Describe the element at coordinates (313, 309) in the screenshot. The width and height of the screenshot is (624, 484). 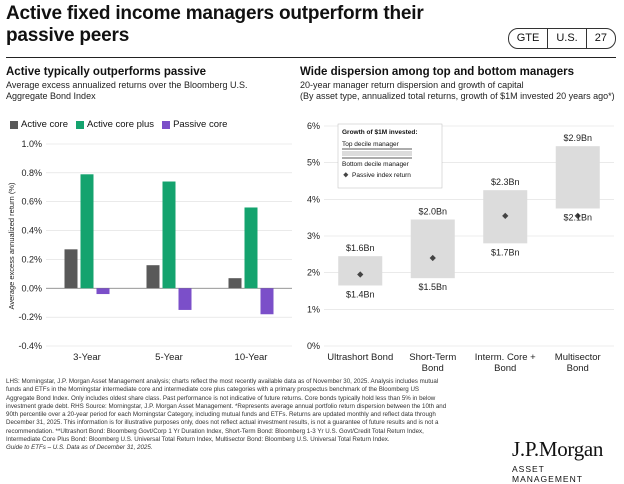
I see `y-tick-label: 1%` at that location.